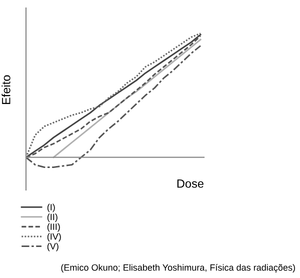 This screenshot has width=300, height=278. What do you see at coordinates (53, 227) in the screenshot?
I see `legend-label: (III)` at bounding box center [53, 227].